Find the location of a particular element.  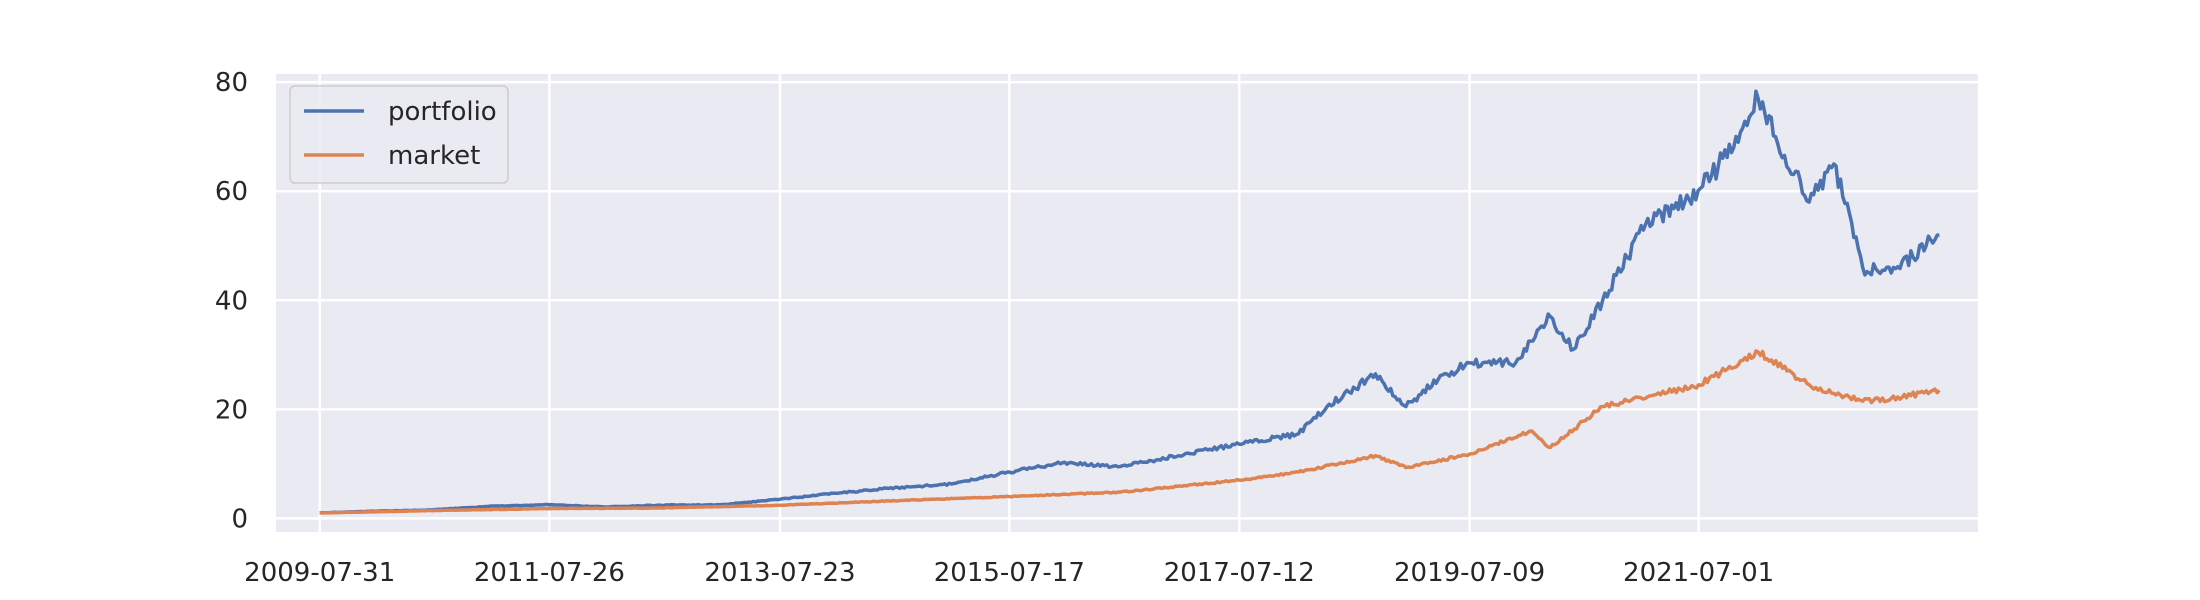

x-tick-label: 2019-07-09 is located at coordinates (1469, 573).